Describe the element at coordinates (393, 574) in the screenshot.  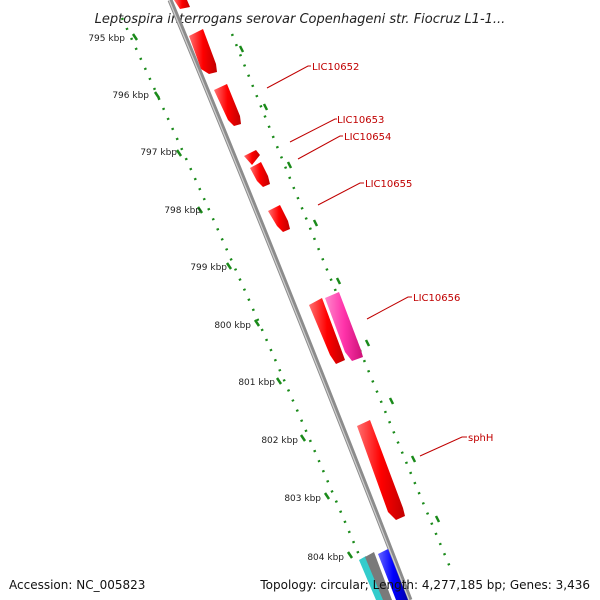
I see `gene-arrow-blue` at that location.